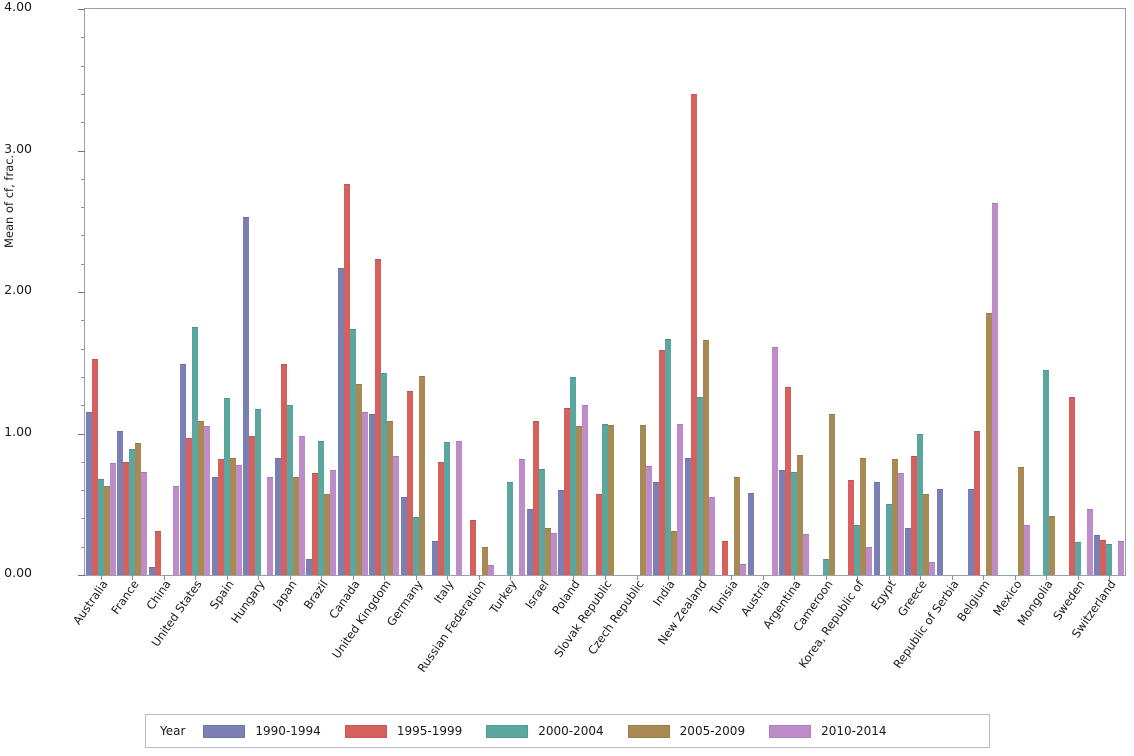  What do you see at coordinates (429, 731) in the screenshot?
I see `legend-item-label: 1995-1999` at bounding box center [429, 731].